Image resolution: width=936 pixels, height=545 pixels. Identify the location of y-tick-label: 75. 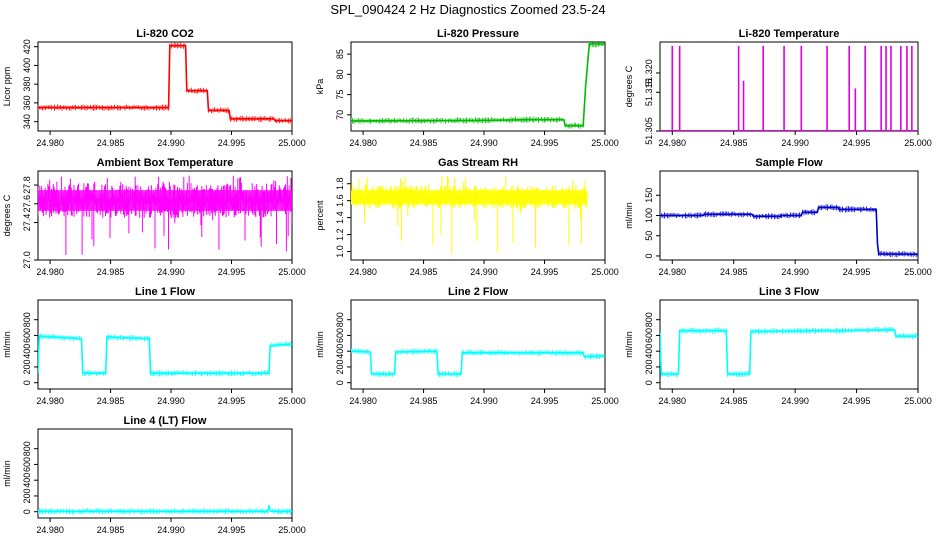
(340, 95).